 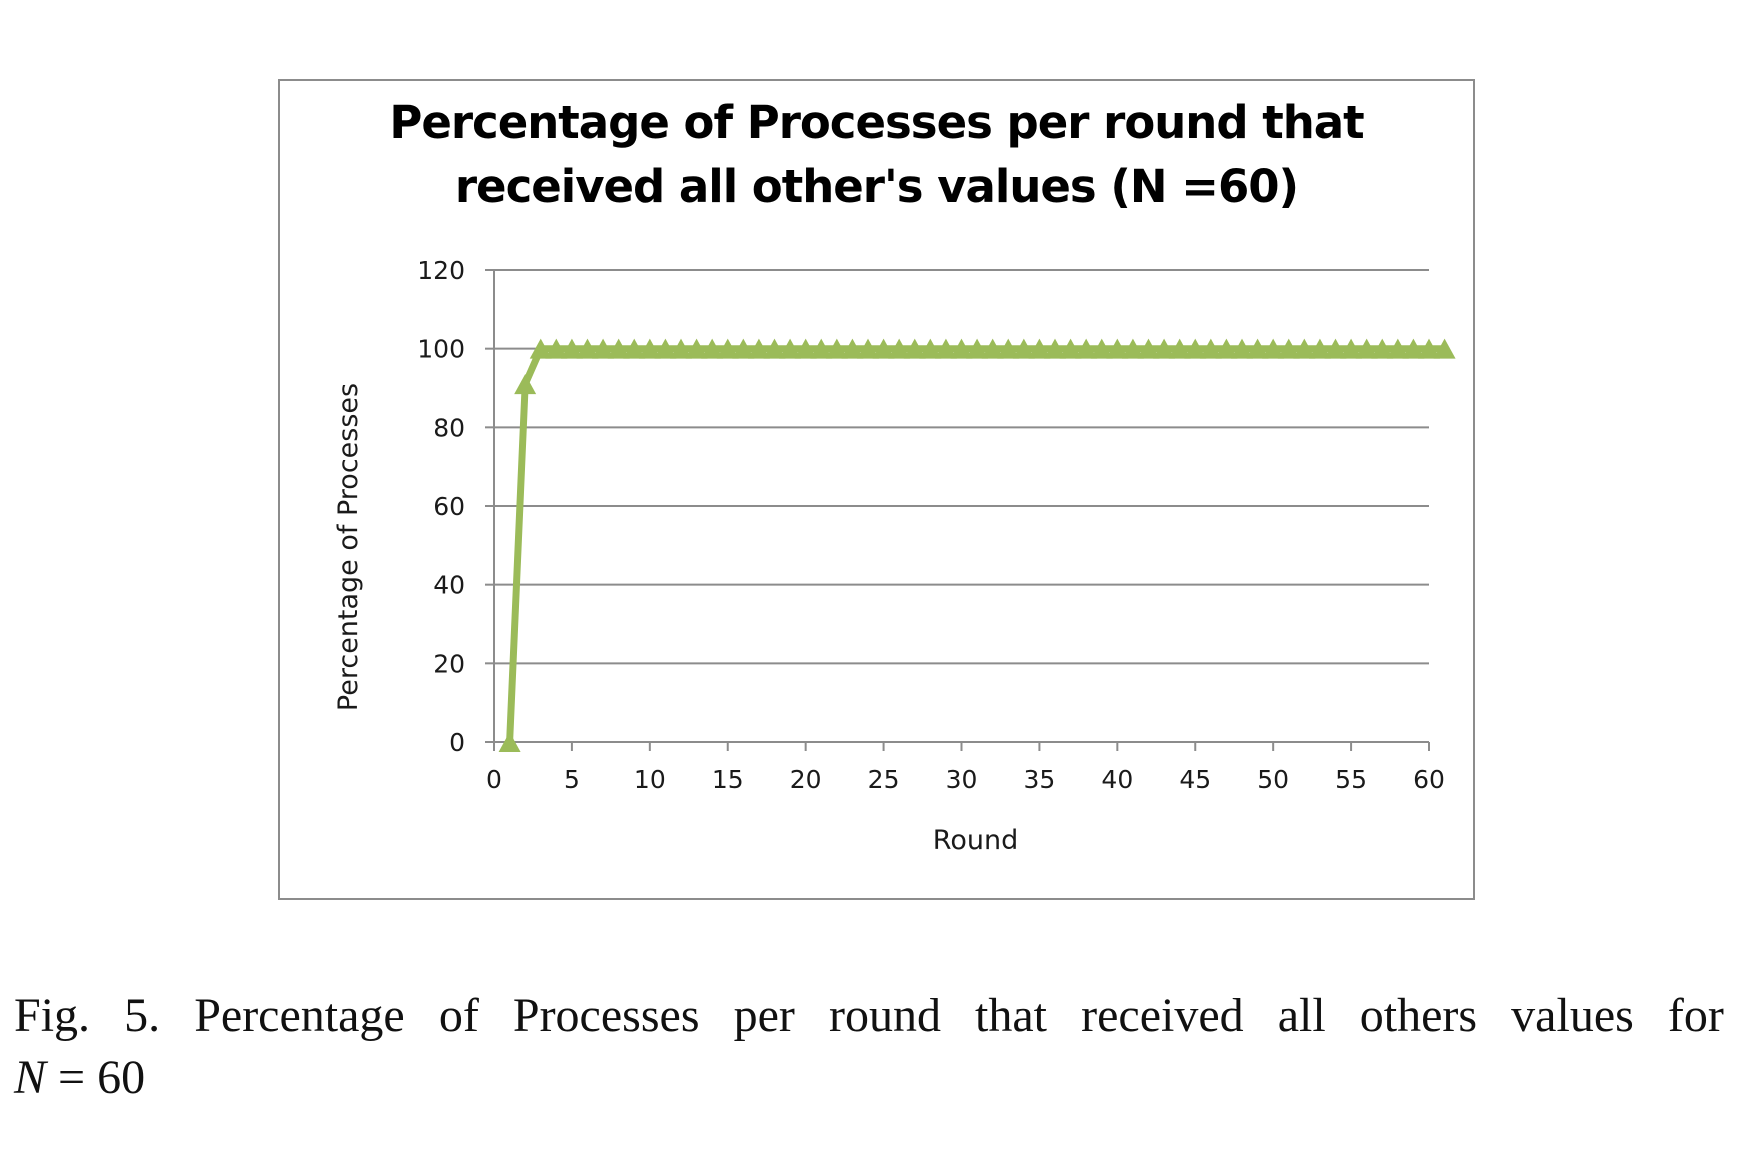 I want to click on y-axis-title: Percentage of Processes, so click(x=348, y=547).